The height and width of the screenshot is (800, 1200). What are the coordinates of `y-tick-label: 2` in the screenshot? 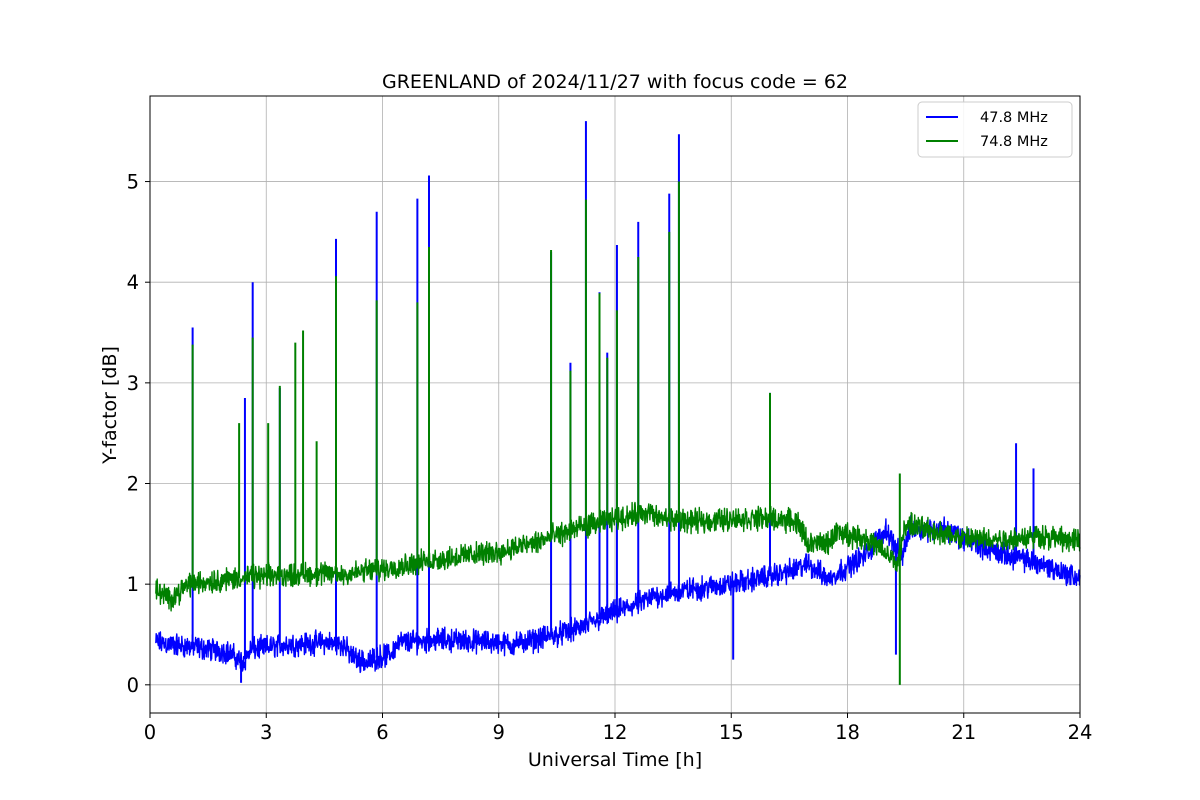 It's located at (133, 484).